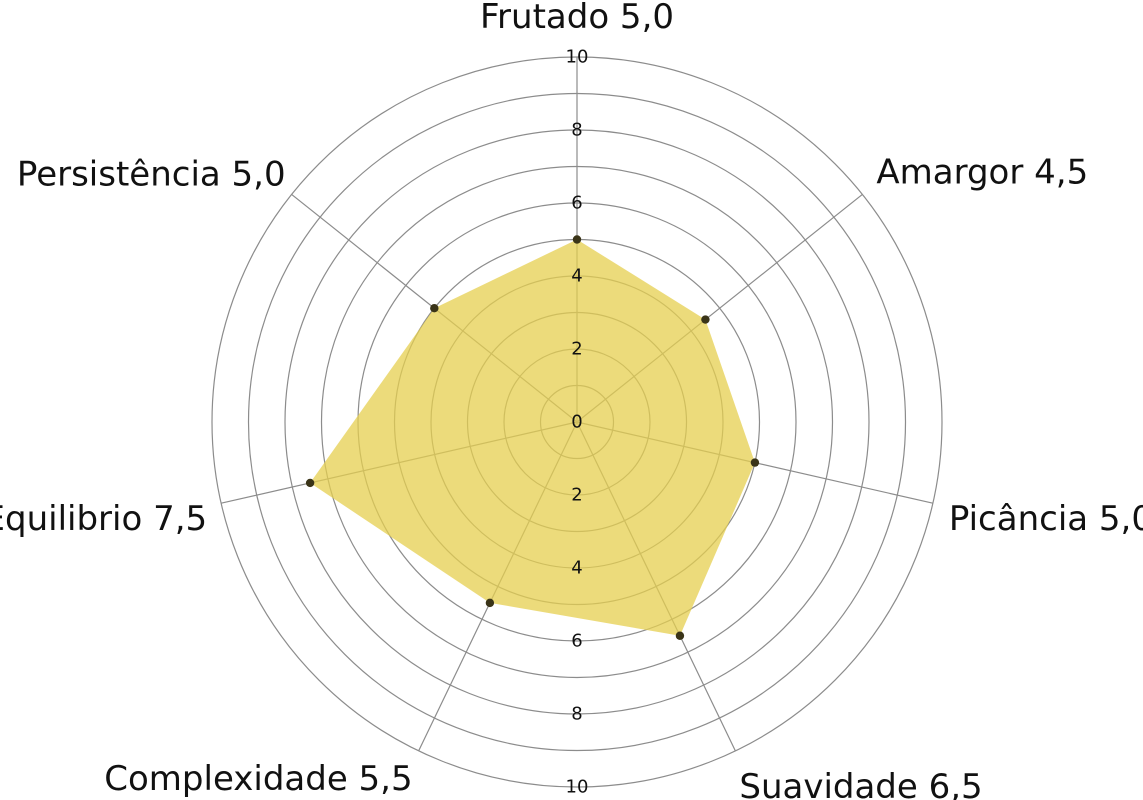 The height and width of the screenshot is (800, 1143). Describe the element at coordinates (258, 779) in the screenshot. I see `axis-label: Complexidade 5,5` at that location.